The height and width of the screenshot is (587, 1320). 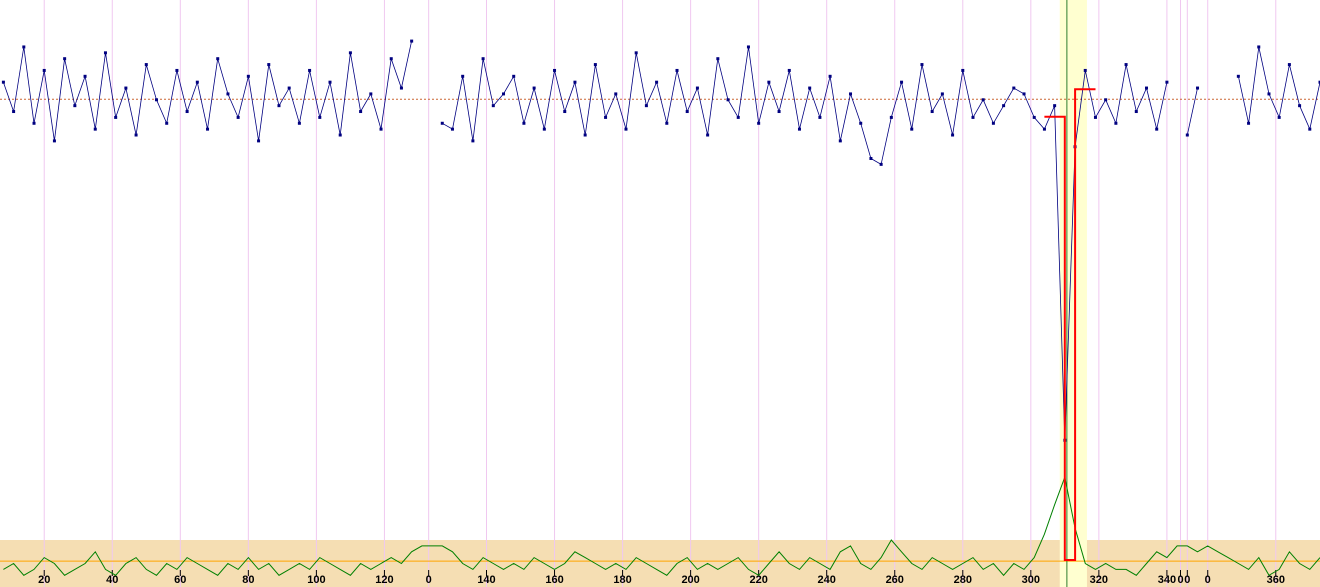 What do you see at coordinates (44, 580) in the screenshot?
I see `x-tick-label: 20` at bounding box center [44, 580].